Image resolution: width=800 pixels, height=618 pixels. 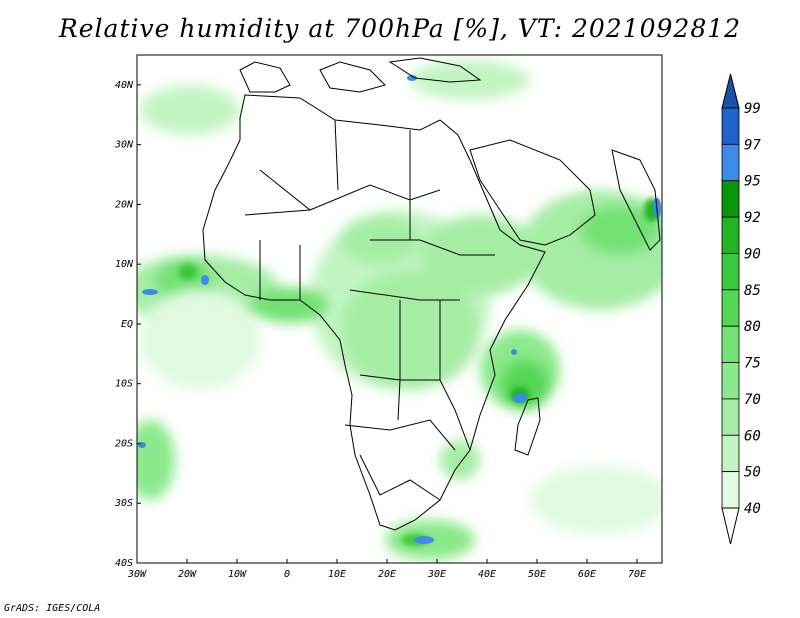 I want to click on lon-tick-label: 70E, so click(x=637, y=574).